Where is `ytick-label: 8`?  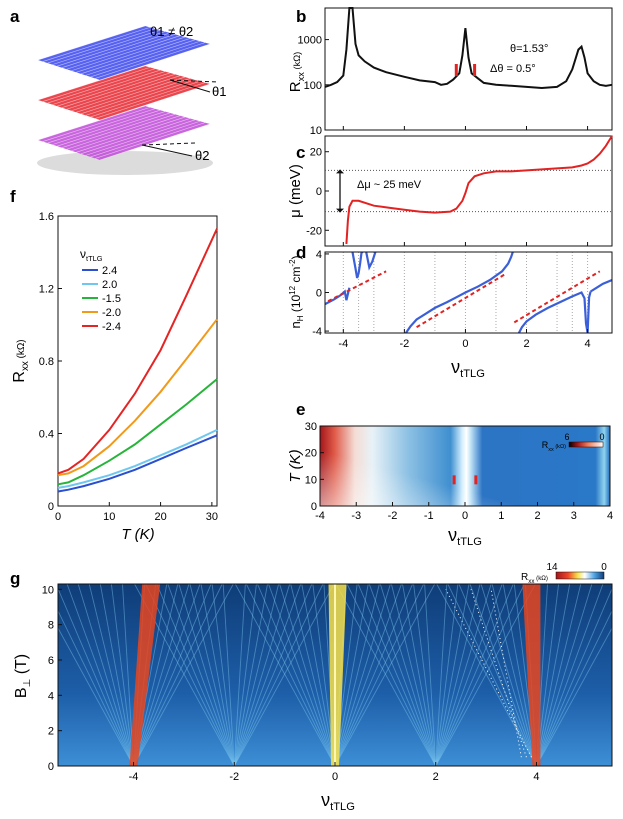
ytick-label: 8 is located at coordinates (51, 626).